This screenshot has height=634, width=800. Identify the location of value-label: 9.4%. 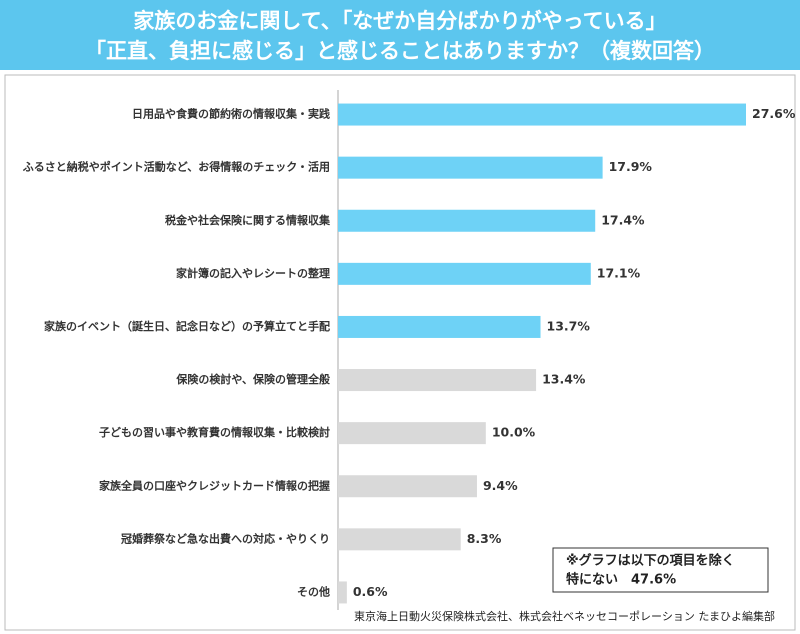
(500, 485).